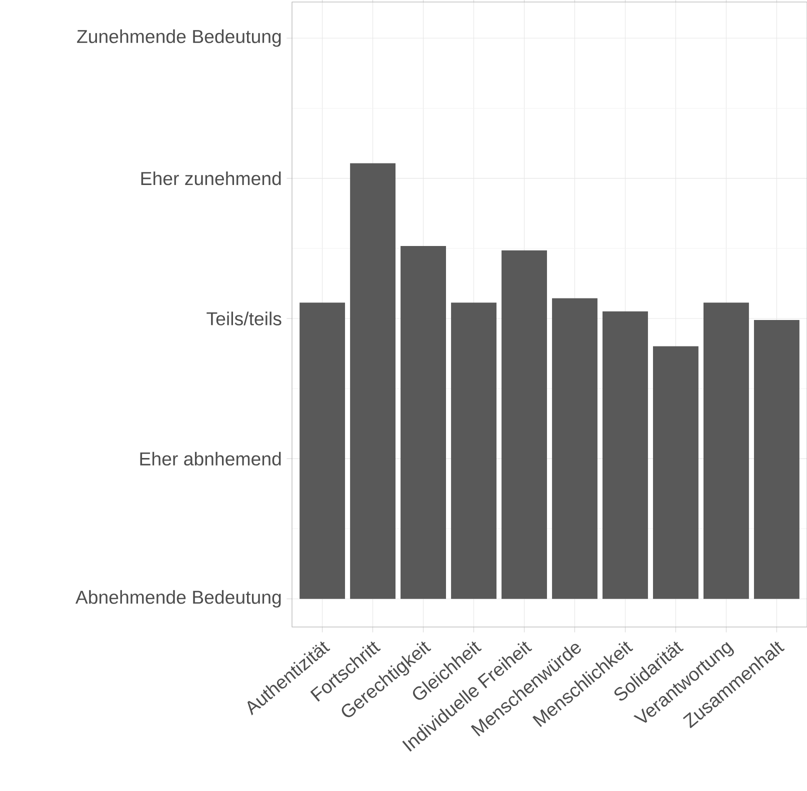 Image resolution: width=807 pixels, height=791 pixels. I want to click on text: Abnehmende Bedeutung, so click(178, 599).